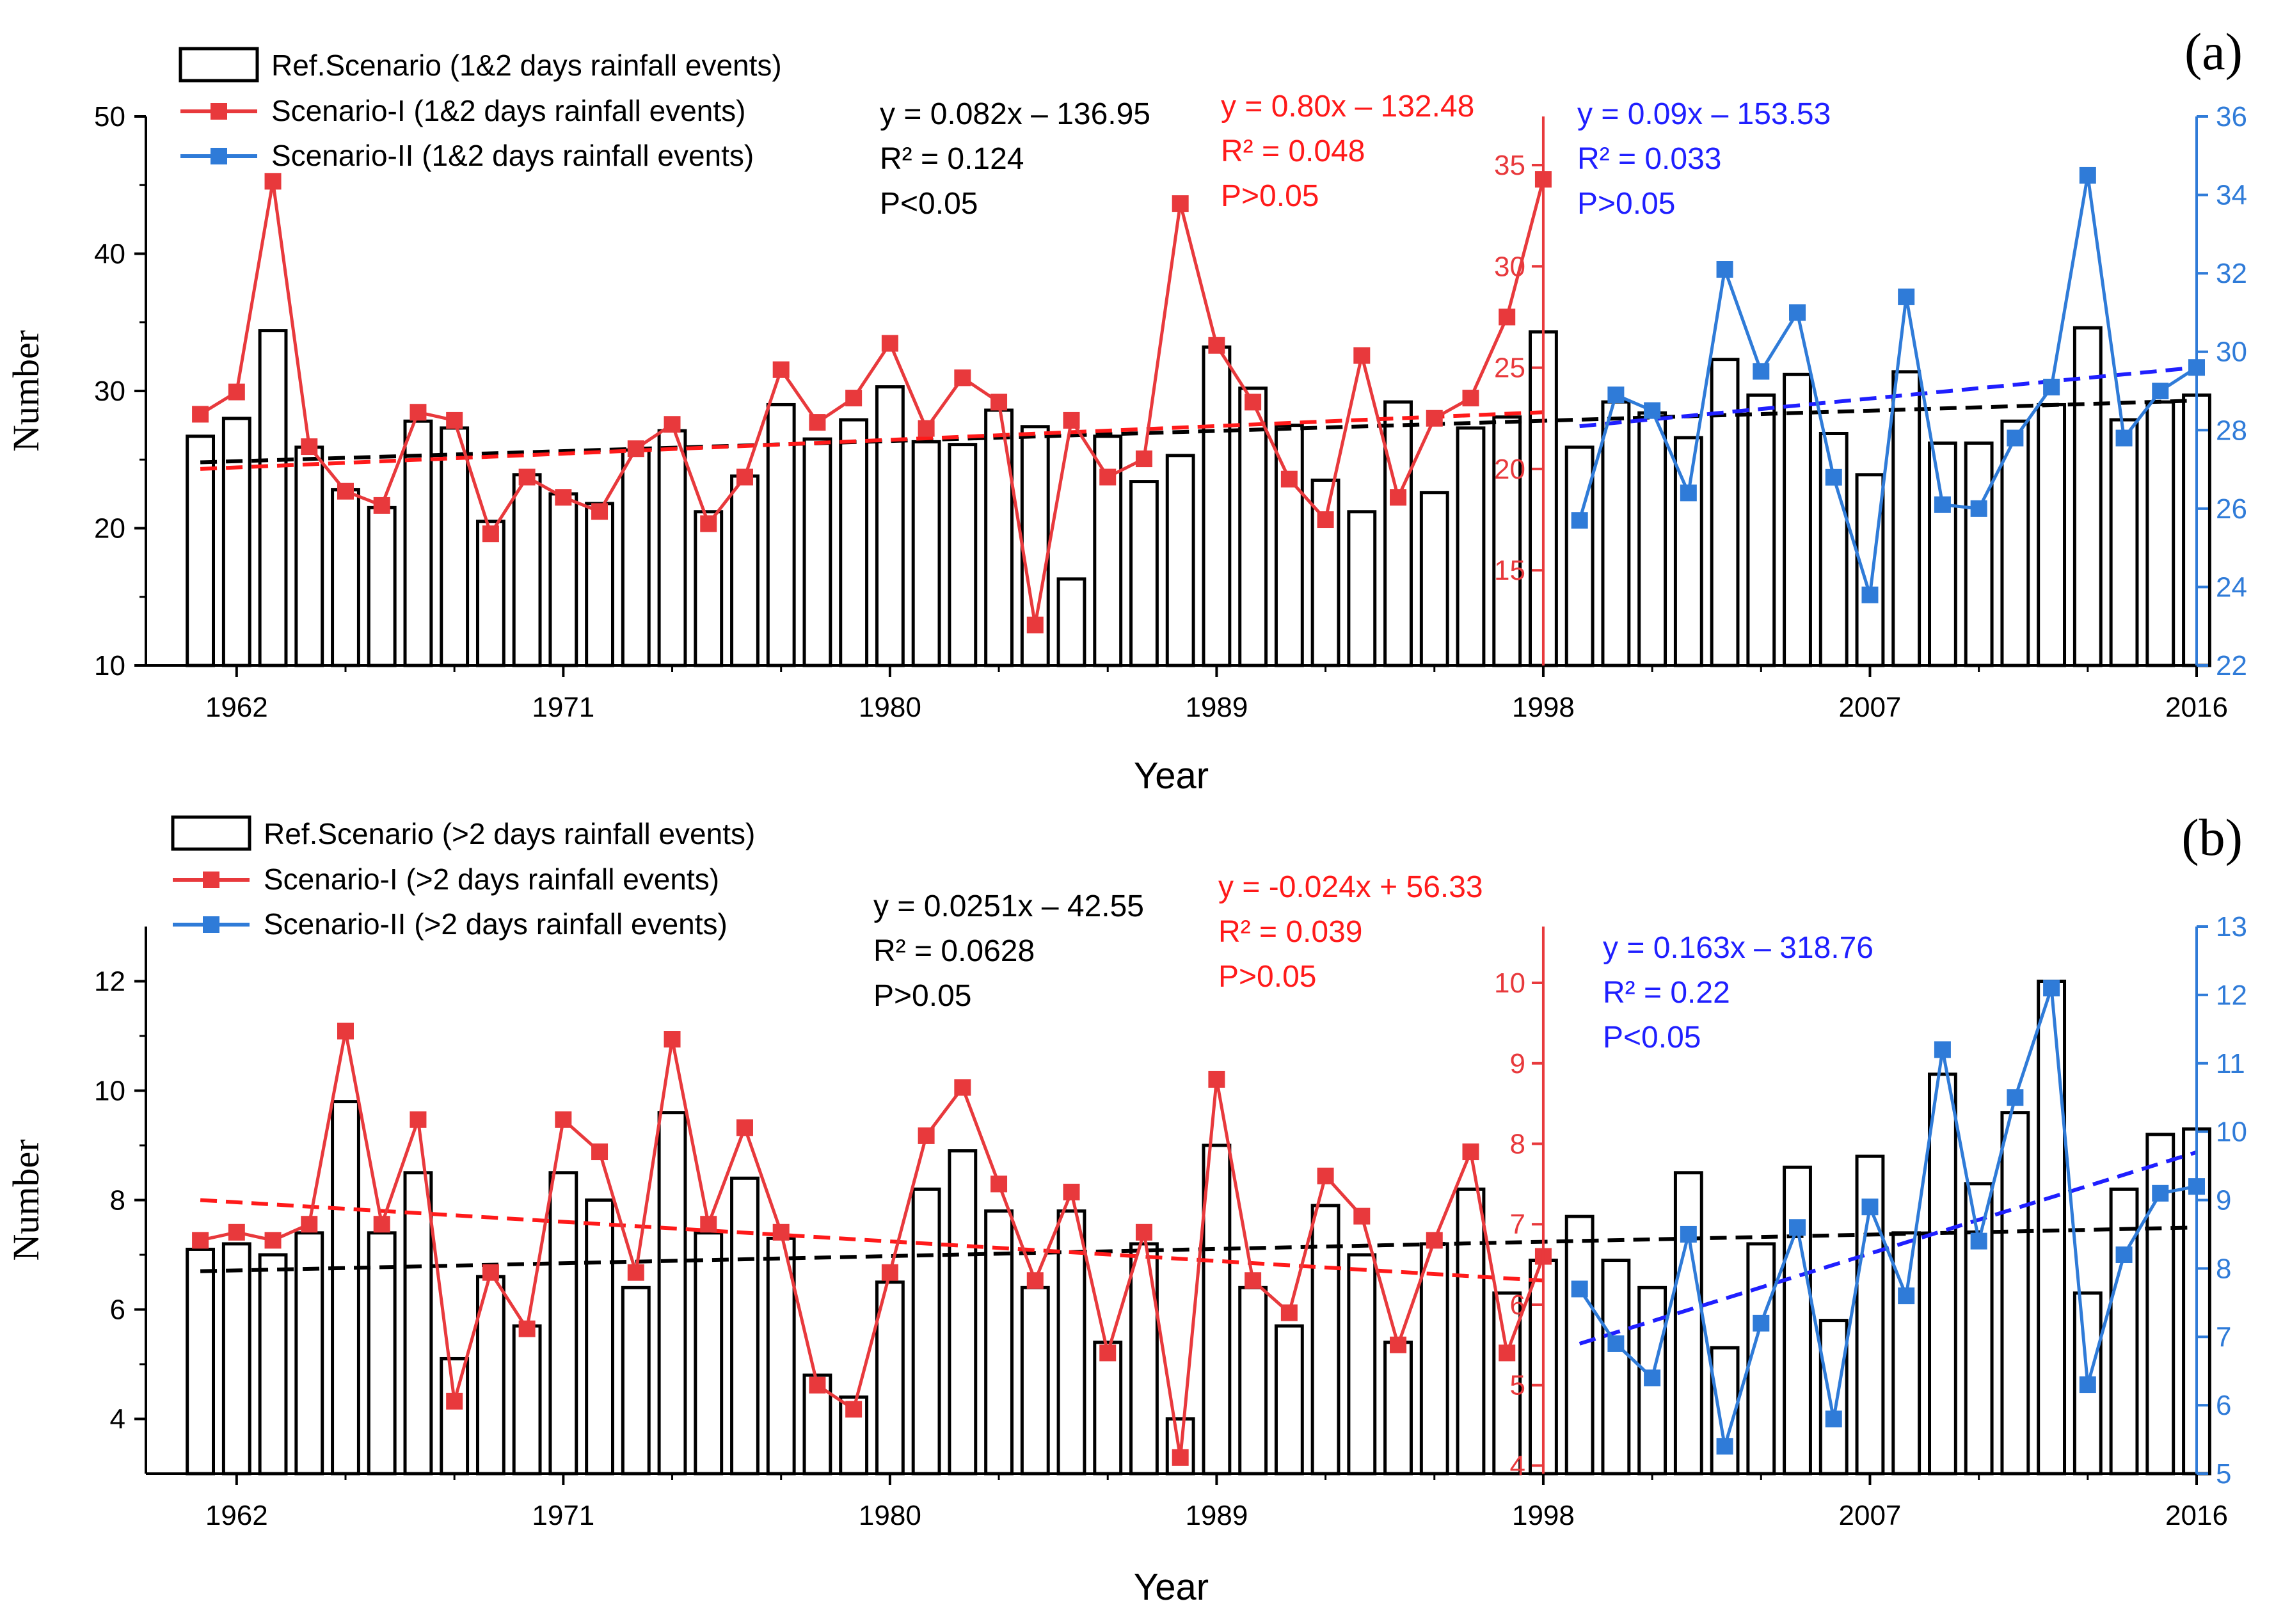 Image resolution: width=2283 pixels, height=1624 pixels. Describe the element at coordinates (1517, 1305) in the screenshot. I see `s1-tick-label: 6` at that location.